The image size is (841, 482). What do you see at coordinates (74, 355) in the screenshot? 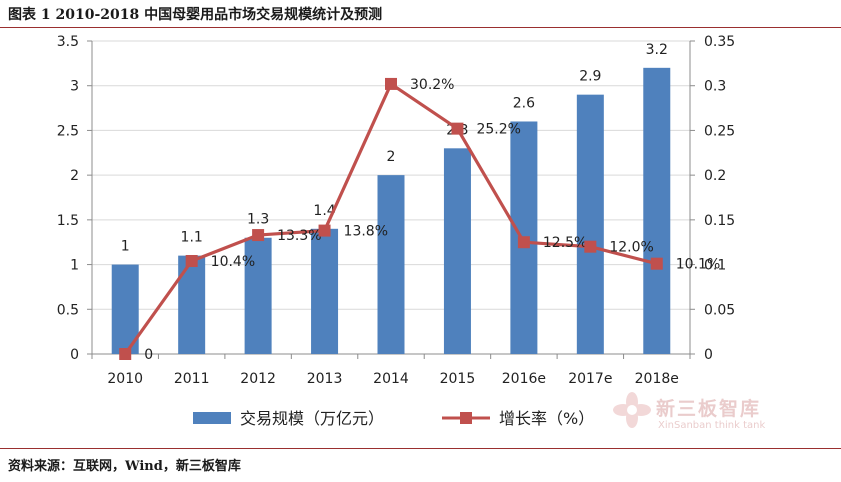
I see `y-left-tick-label: 0` at bounding box center [74, 355].